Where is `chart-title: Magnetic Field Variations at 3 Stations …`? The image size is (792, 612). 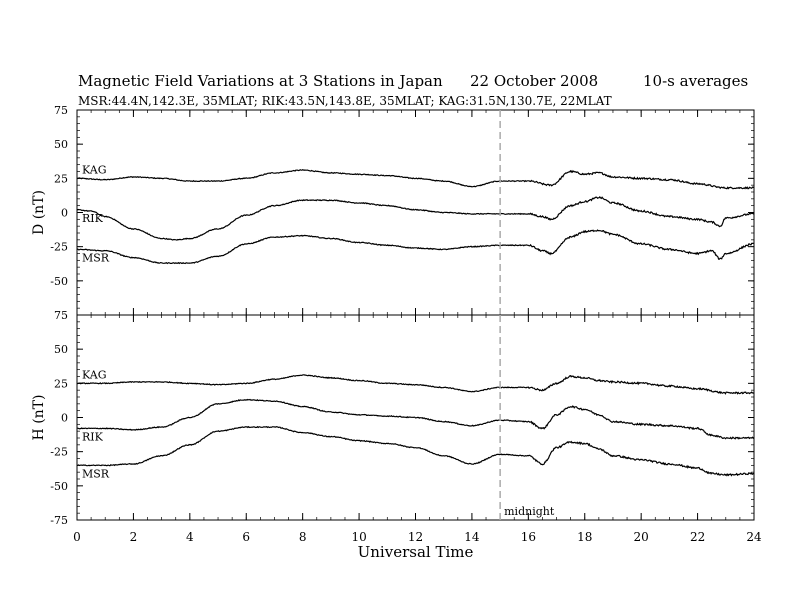
chart-title: Magnetic Field Variations at 3 Stations … is located at coordinates (260, 81).